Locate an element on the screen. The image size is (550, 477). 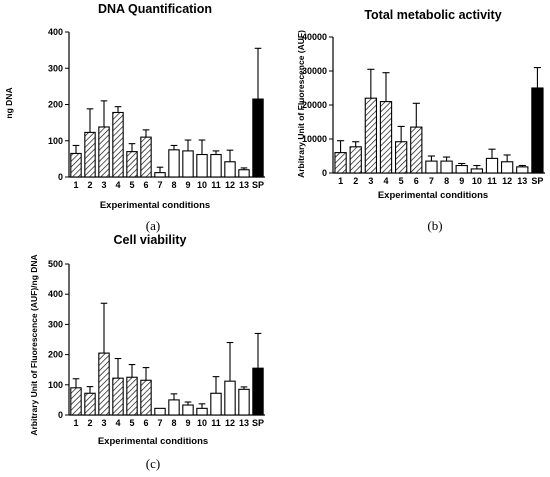
chart-b-xtick-label-10: 11 is located at coordinates (492, 181).